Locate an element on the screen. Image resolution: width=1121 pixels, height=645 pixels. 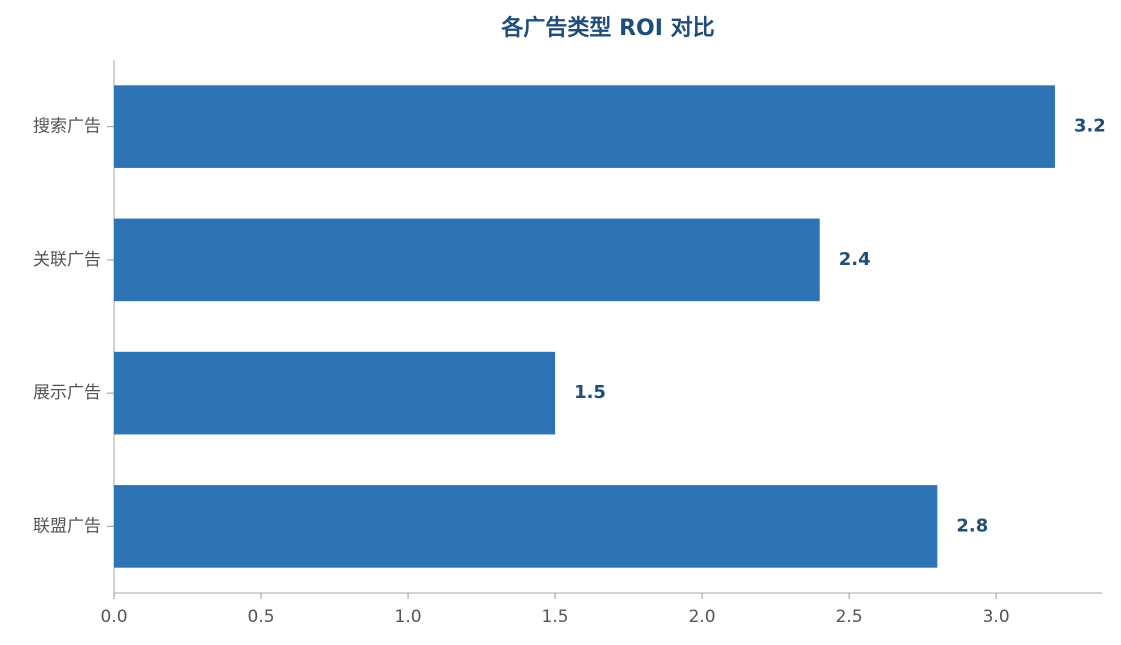
chart-title: 各广告类型 ROI 对比 is located at coordinates (607, 28).